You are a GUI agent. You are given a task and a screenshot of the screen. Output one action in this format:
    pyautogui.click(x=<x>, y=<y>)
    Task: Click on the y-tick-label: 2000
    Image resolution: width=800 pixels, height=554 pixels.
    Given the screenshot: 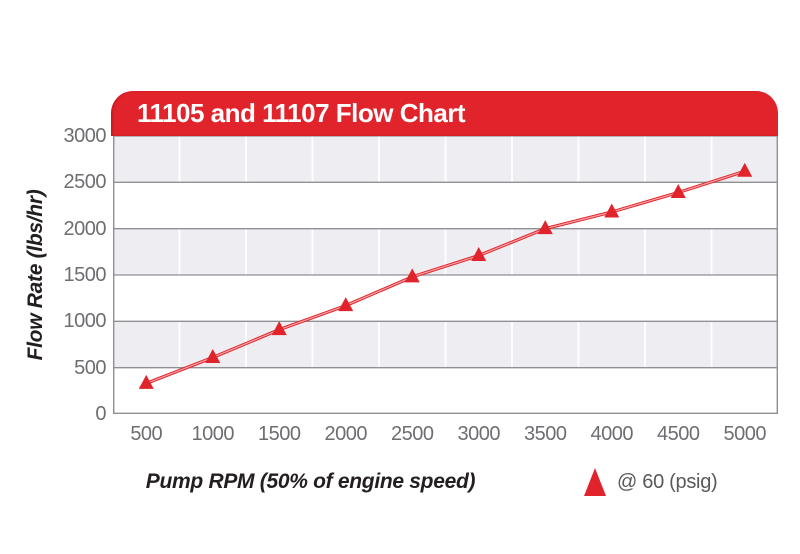 What is the action you would take?
    pyautogui.click(x=85, y=228)
    